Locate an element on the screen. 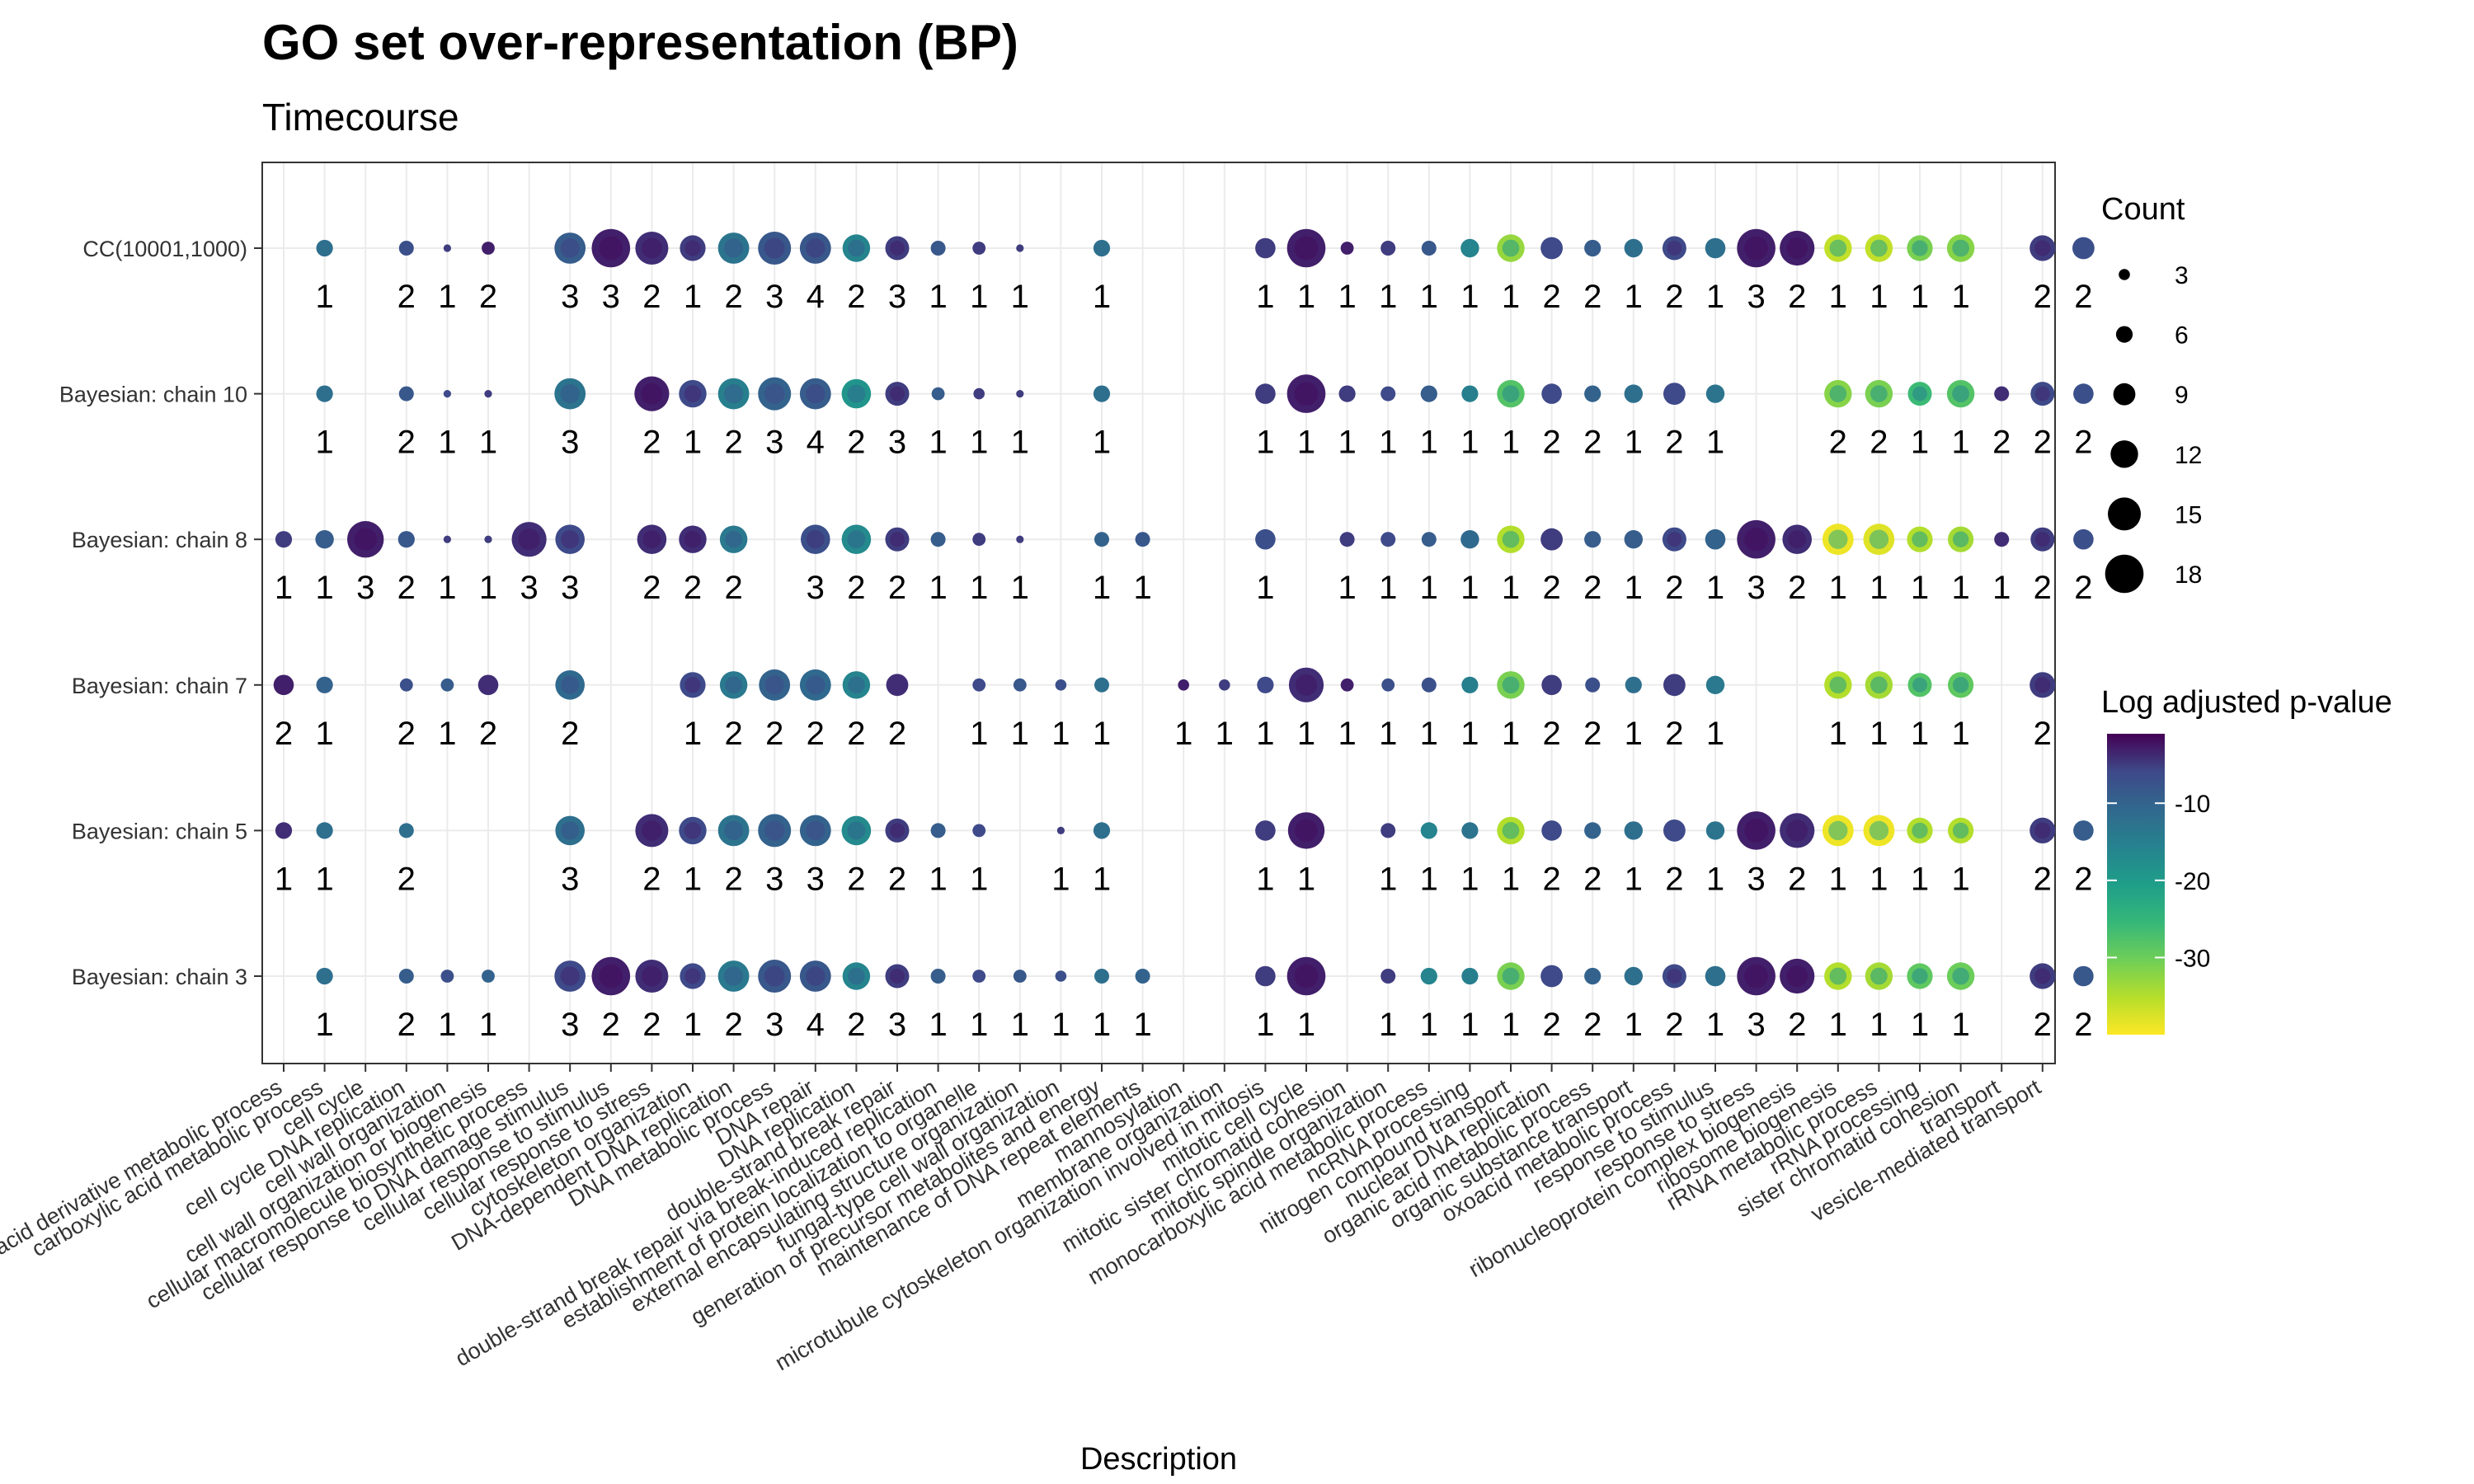 This screenshot has width=2474, height=1484. count-label: 4 is located at coordinates (816, 1025).